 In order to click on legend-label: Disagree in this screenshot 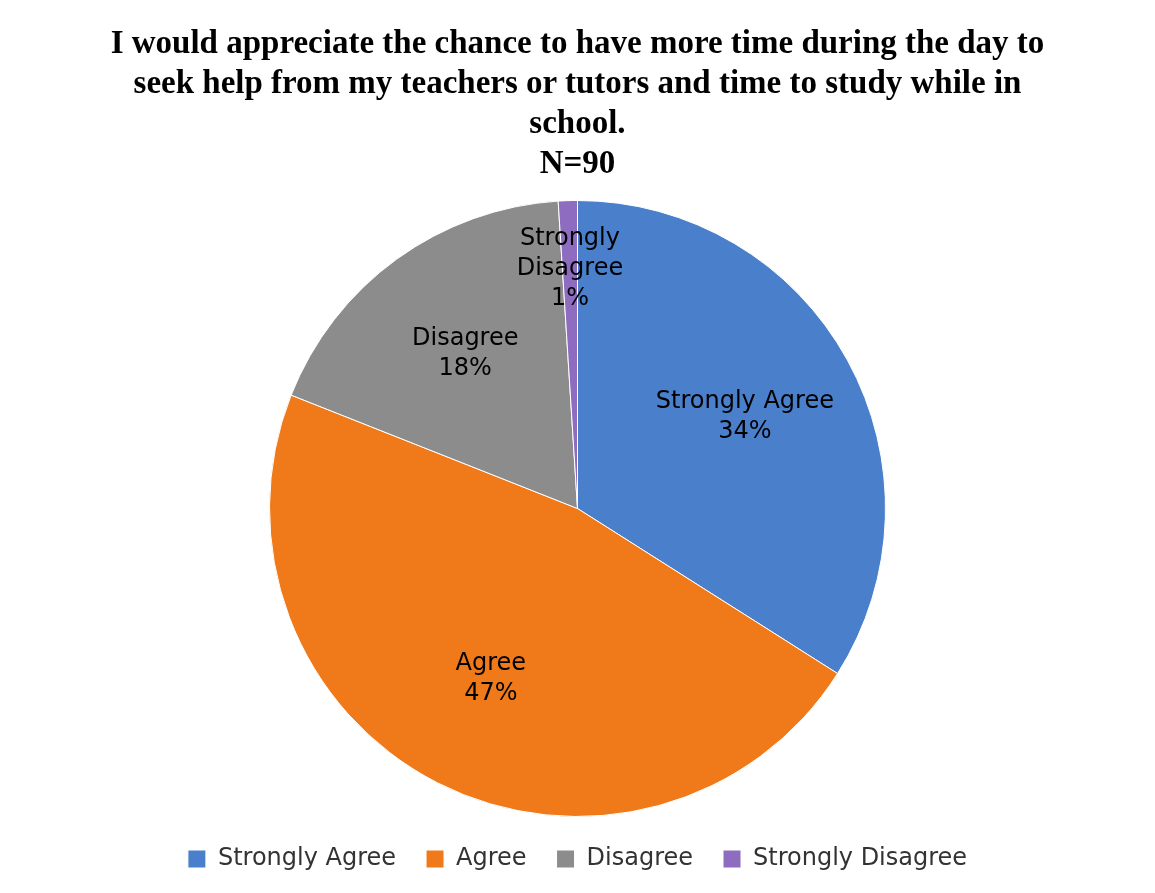, I will do `click(640, 857)`.